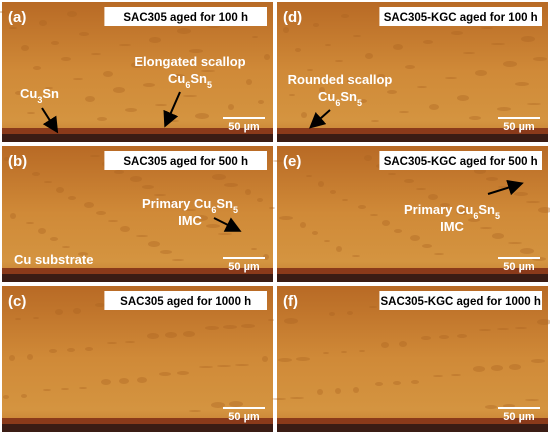 The height and width of the screenshot is (434, 550). I want to click on annotation-text: Cu substrate, so click(53, 259).